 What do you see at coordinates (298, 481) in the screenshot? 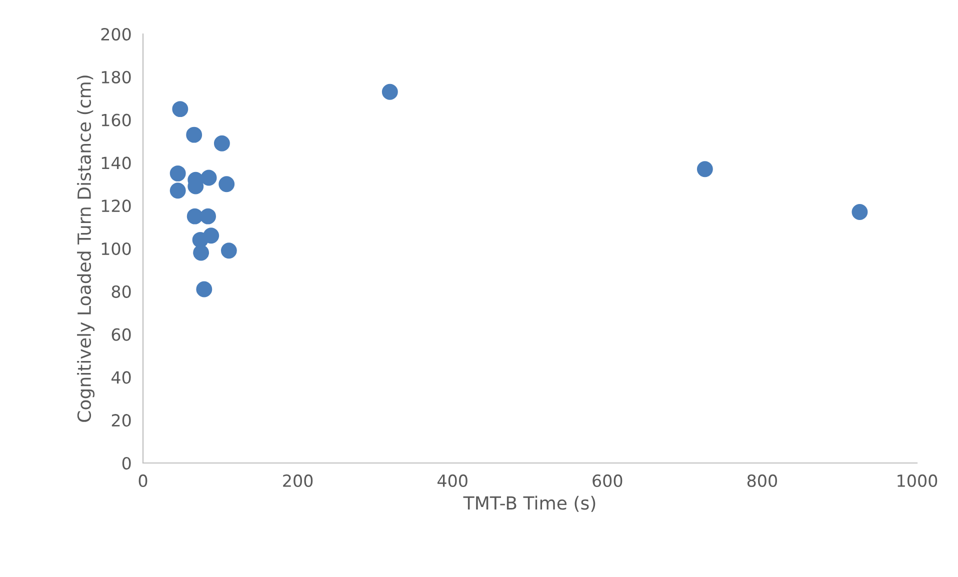
I see `x-tick-label: 200` at bounding box center [298, 481].